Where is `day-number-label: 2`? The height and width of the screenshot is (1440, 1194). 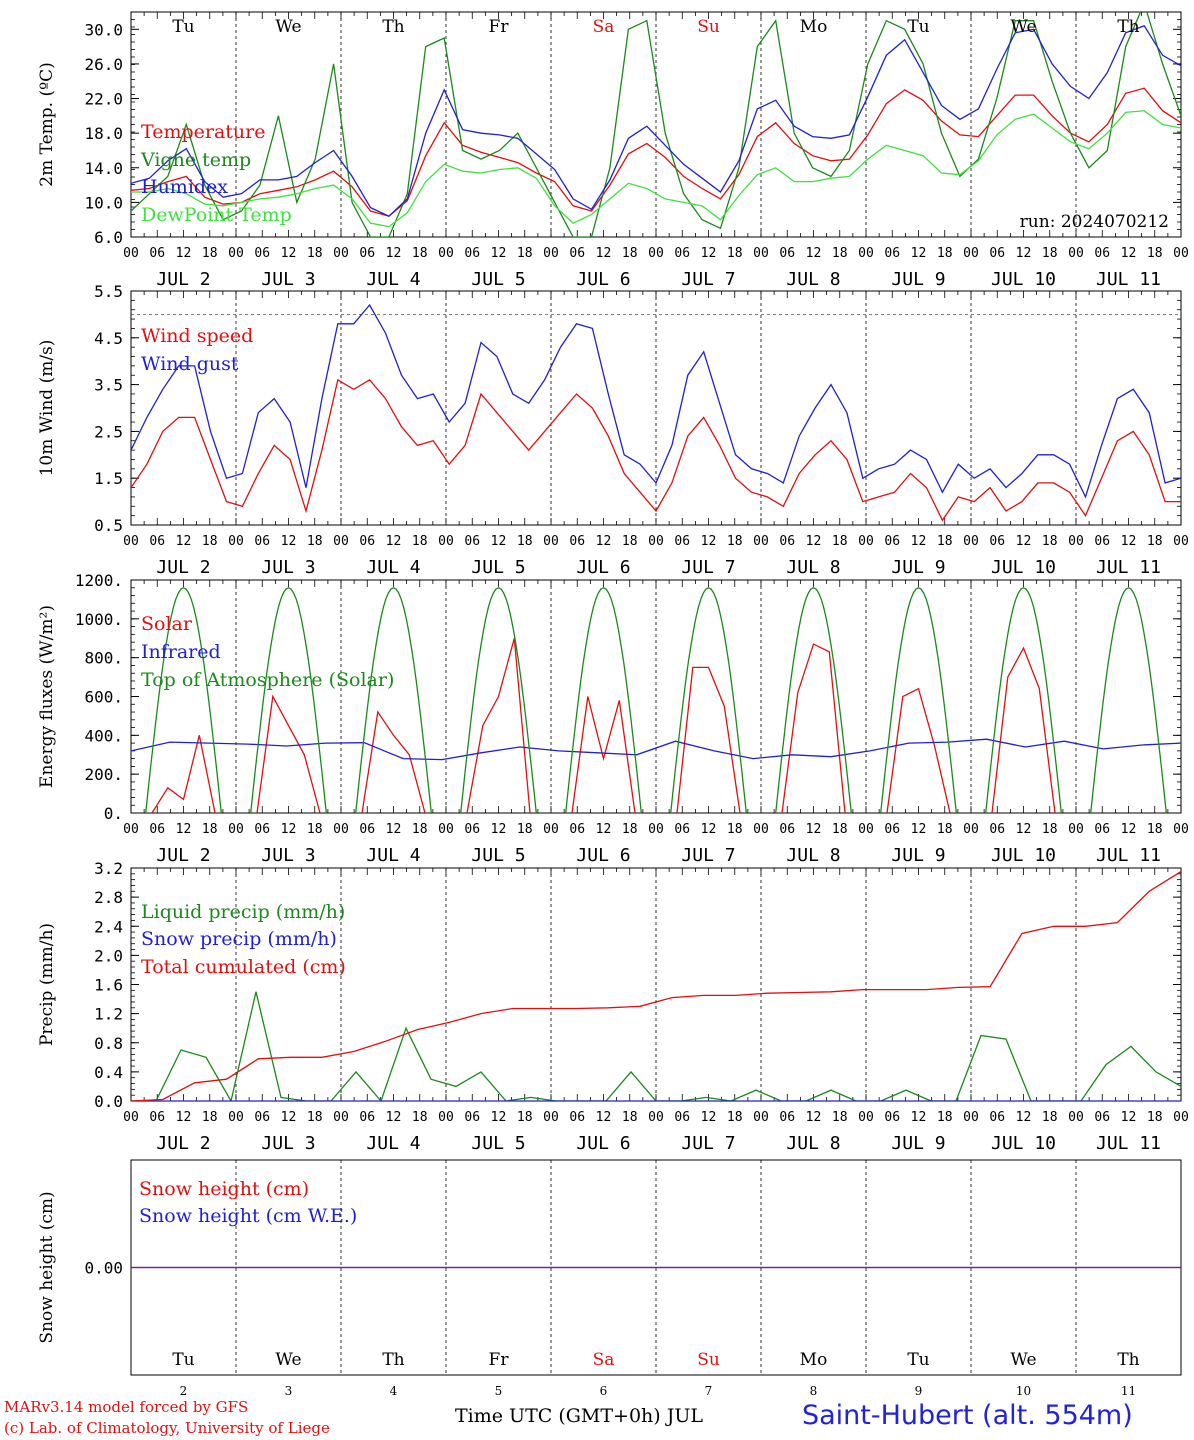
day-number-label: 2 is located at coordinates (184, 1391).